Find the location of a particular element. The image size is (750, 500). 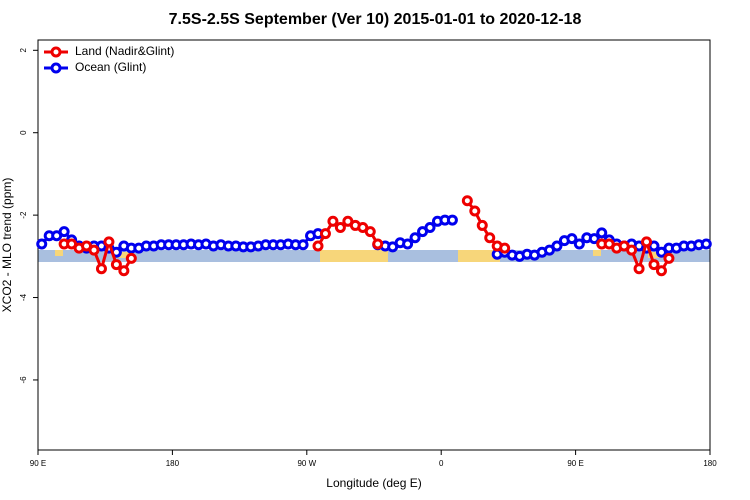

legend-label: Ocean (Glint) is located at coordinates (110, 67).